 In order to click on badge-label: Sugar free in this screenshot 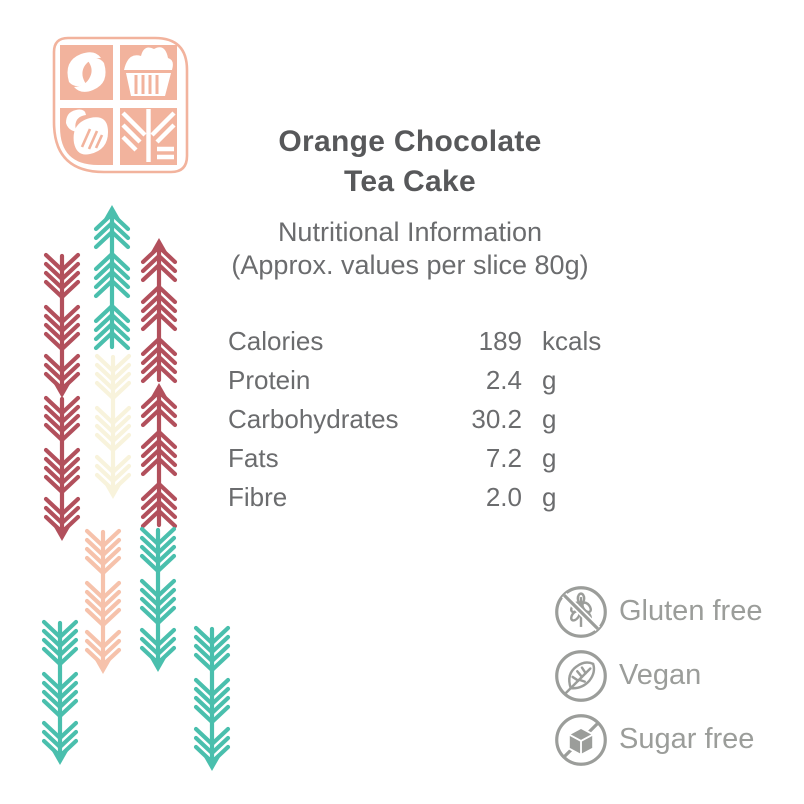, I will do `click(687, 739)`.